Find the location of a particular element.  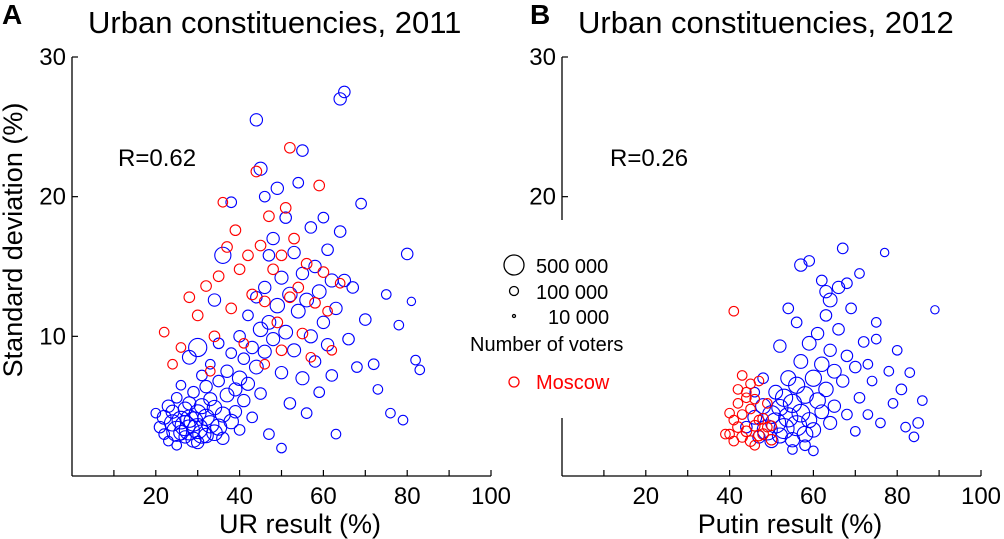

panel-b-ytick-label: 20 is located at coordinates (542, 197).